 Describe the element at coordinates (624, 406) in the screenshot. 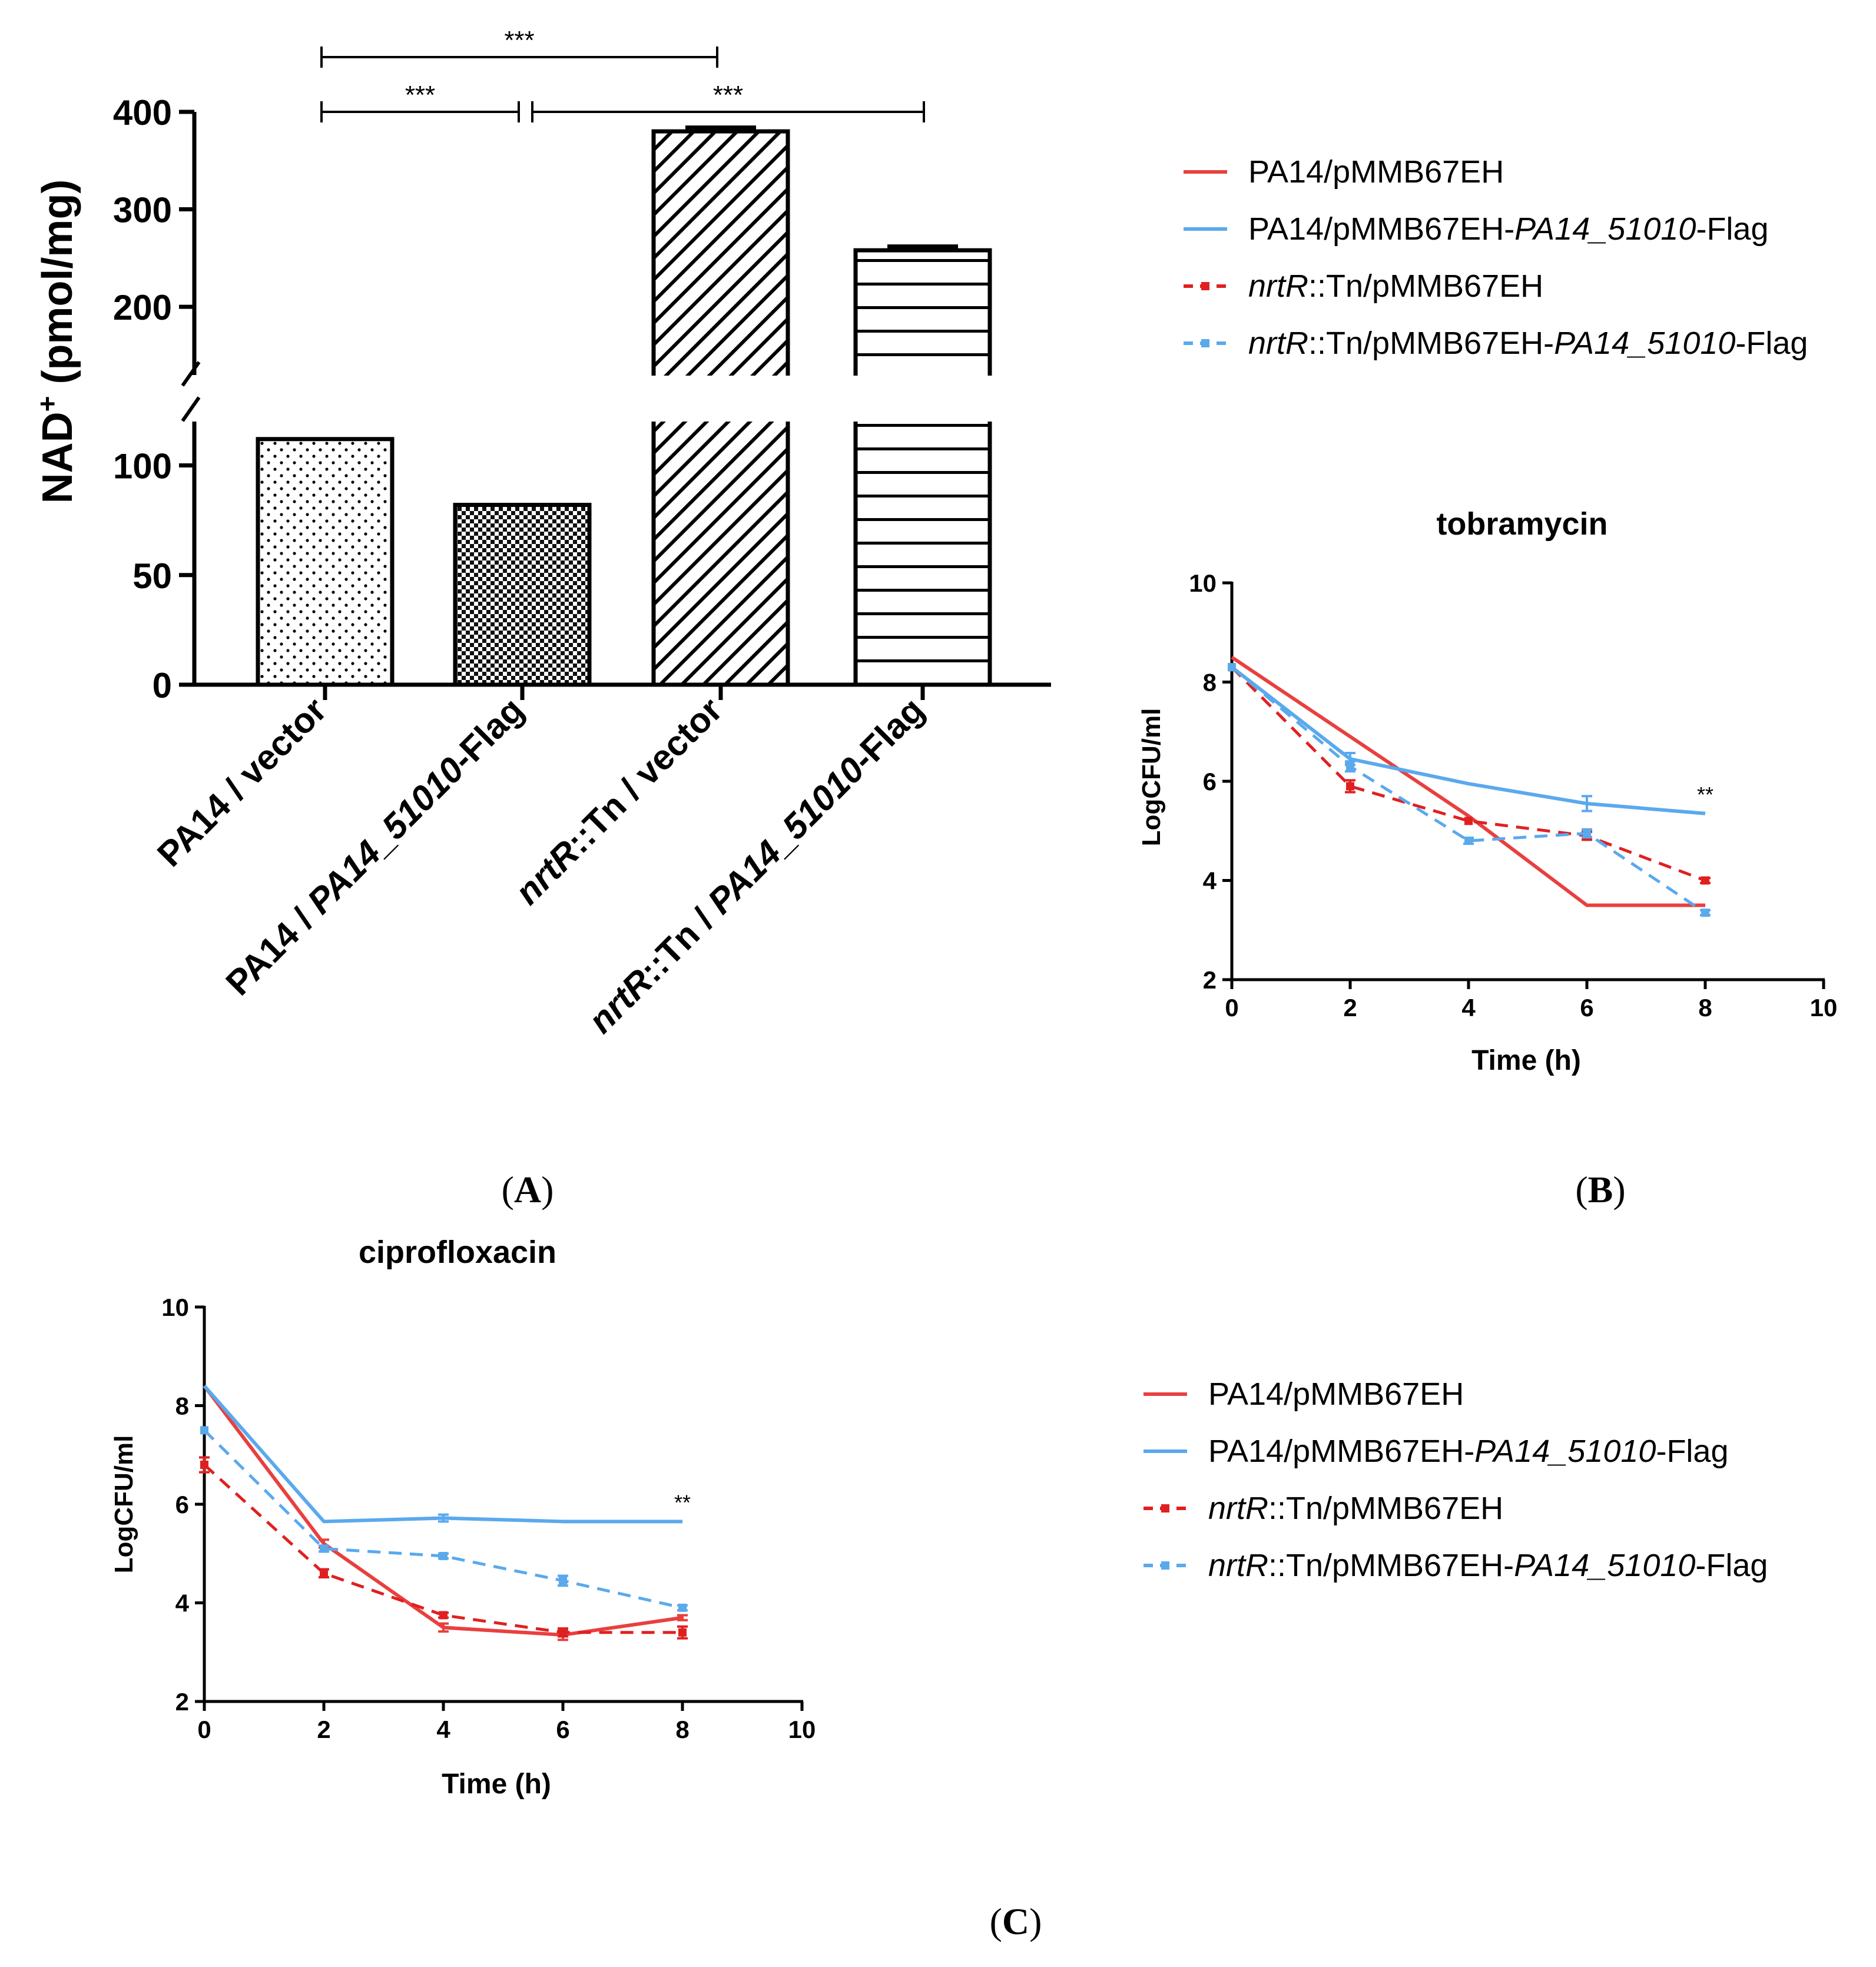

I see `a-bars` at that location.